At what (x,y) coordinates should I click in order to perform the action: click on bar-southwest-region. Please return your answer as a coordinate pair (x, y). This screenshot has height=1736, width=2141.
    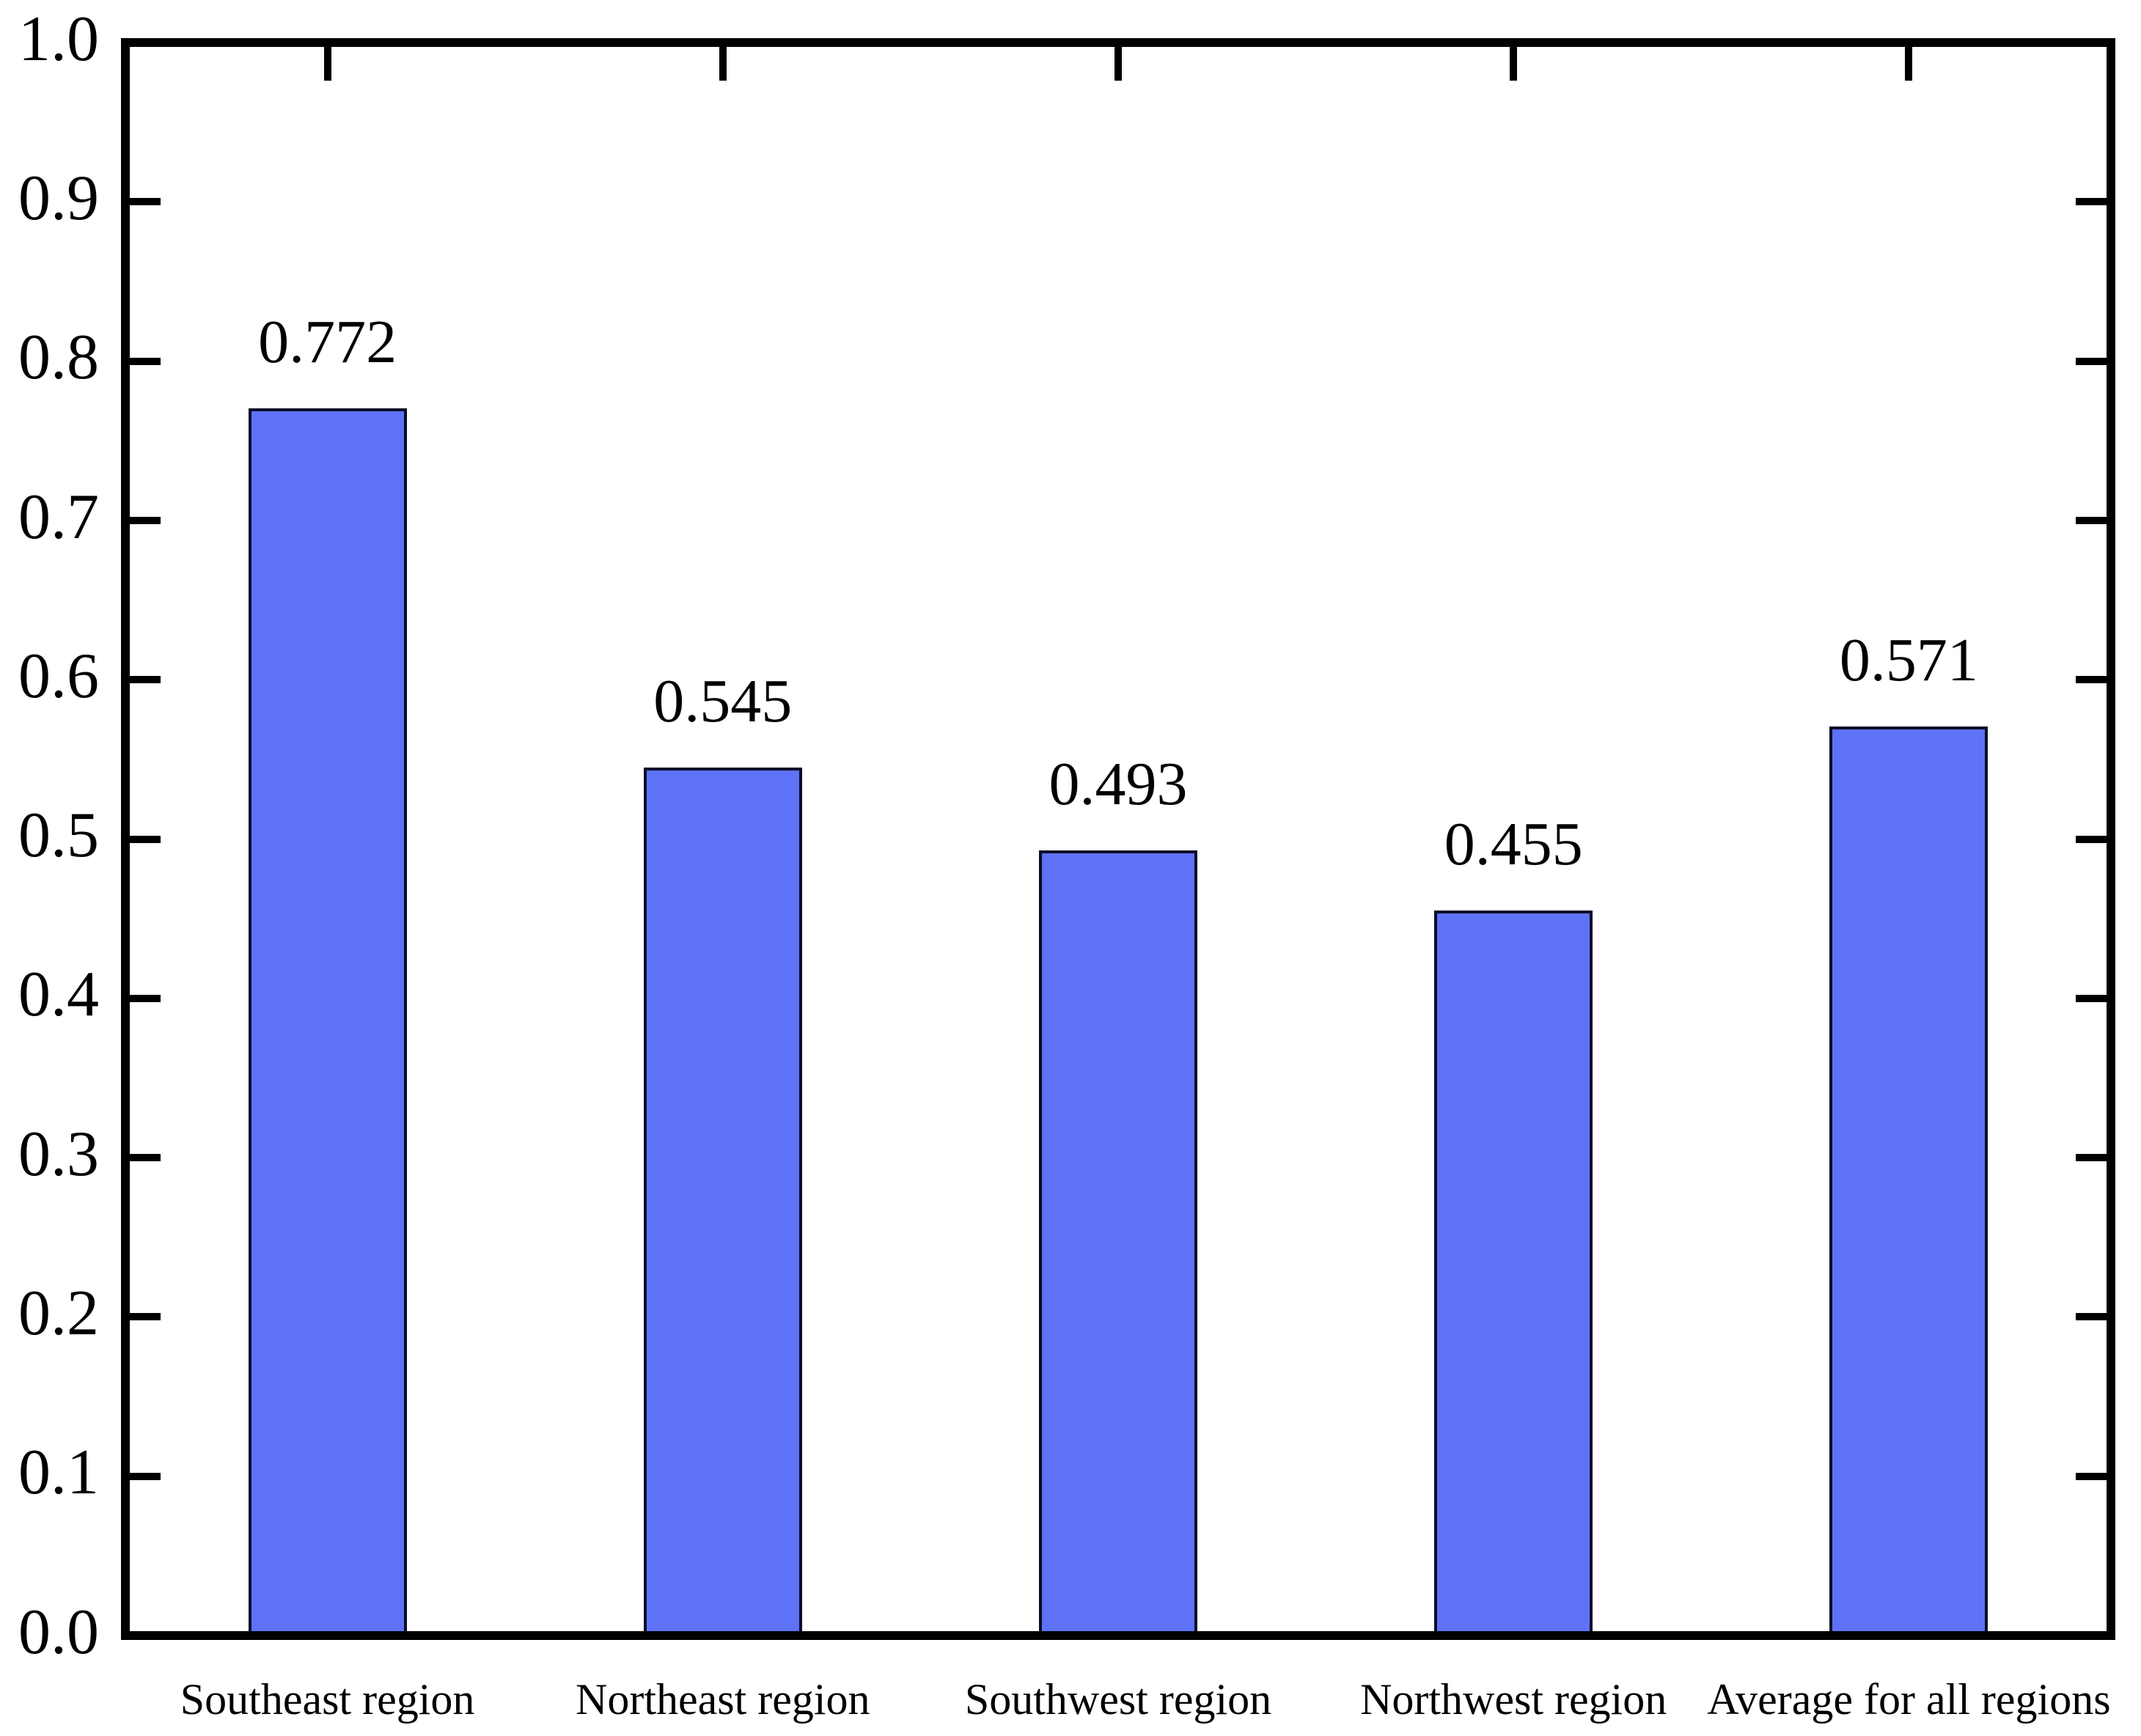
    Looking at the image, I should click on (1118, 1240).